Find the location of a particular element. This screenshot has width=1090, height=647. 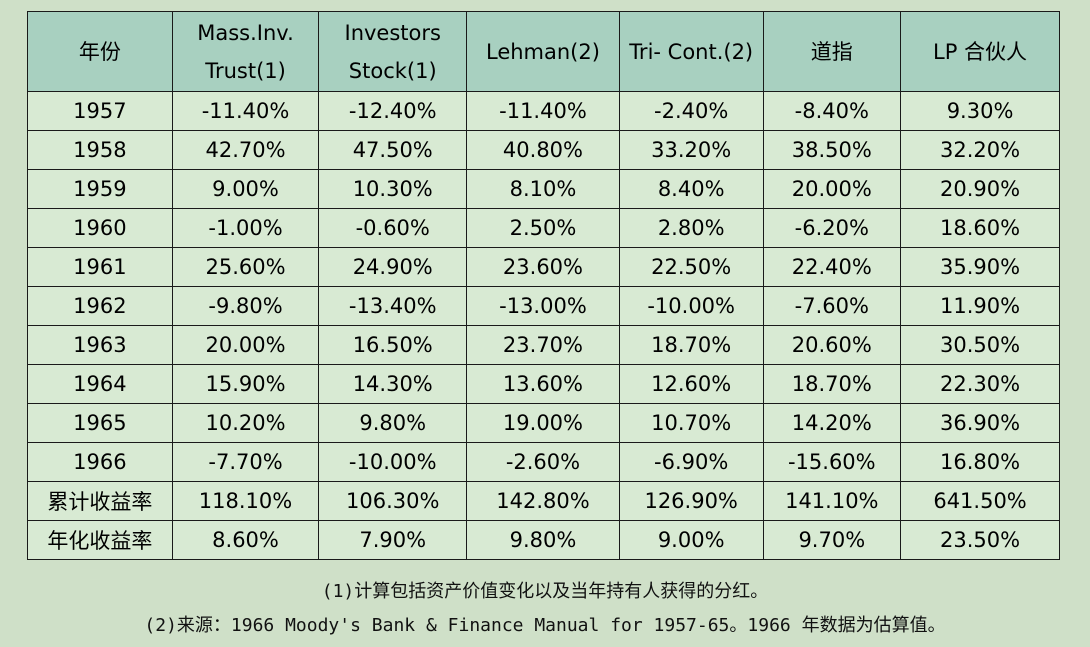

row-label-cell: 1965 is located at coordinates (100, 423).